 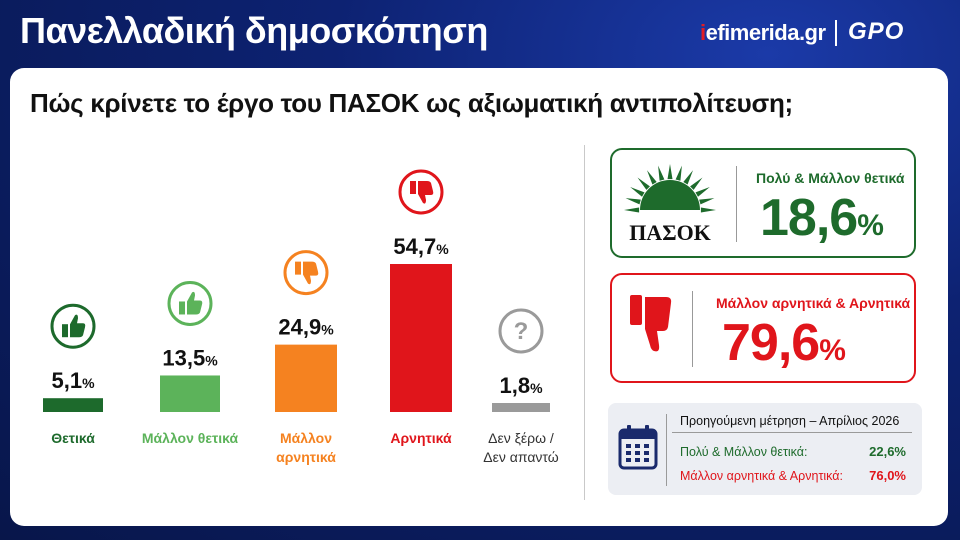 What do you see at coordinates (670, 204) in the screenshot?
I see `pasok-logo: ΠΑΣΟΚ` at bounding box center [670, 204].